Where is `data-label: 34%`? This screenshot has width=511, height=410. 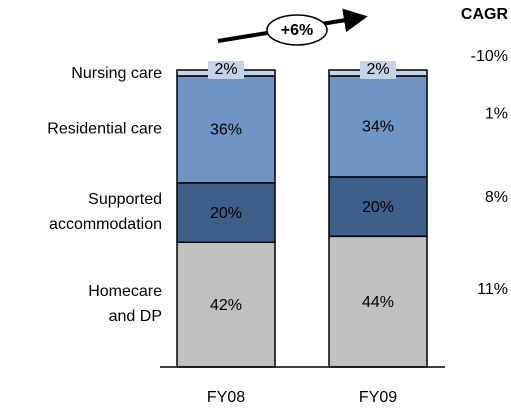 data-label: 34% is located at coordinates (378, 127).